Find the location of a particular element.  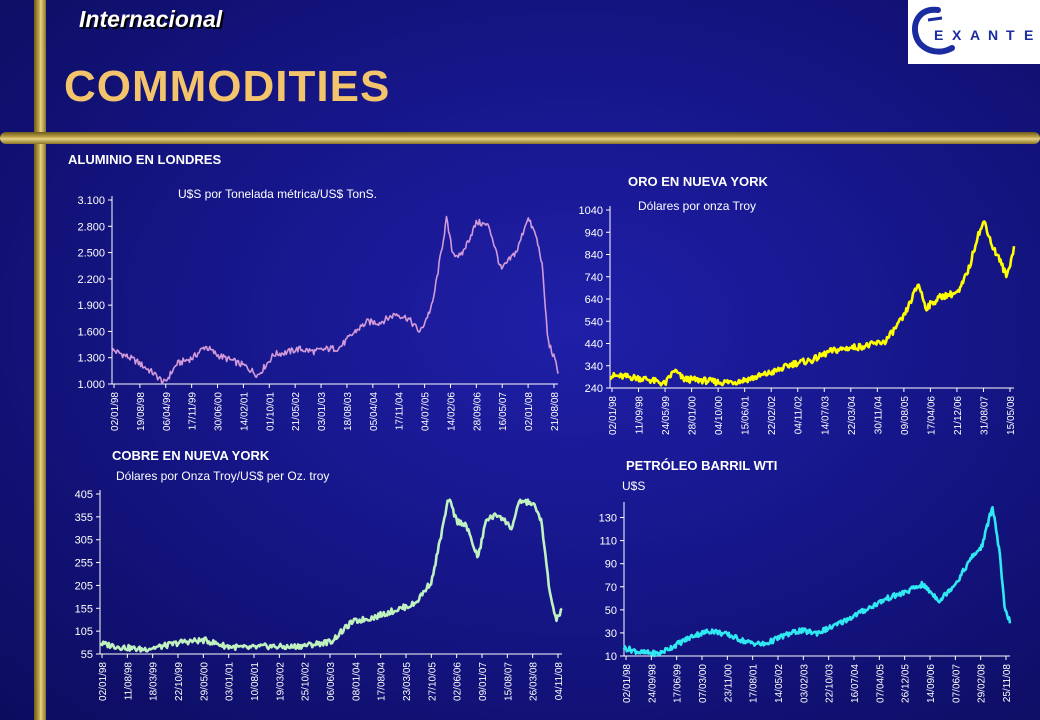

y-tick-label: 130 is located at coordinates (608, 519).